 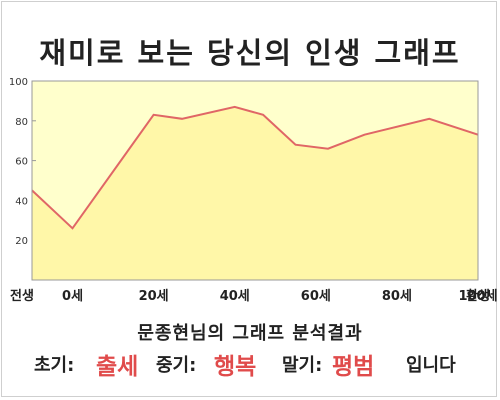 I want to click on x-tick-label: 60세, so click(x=316, y=296).